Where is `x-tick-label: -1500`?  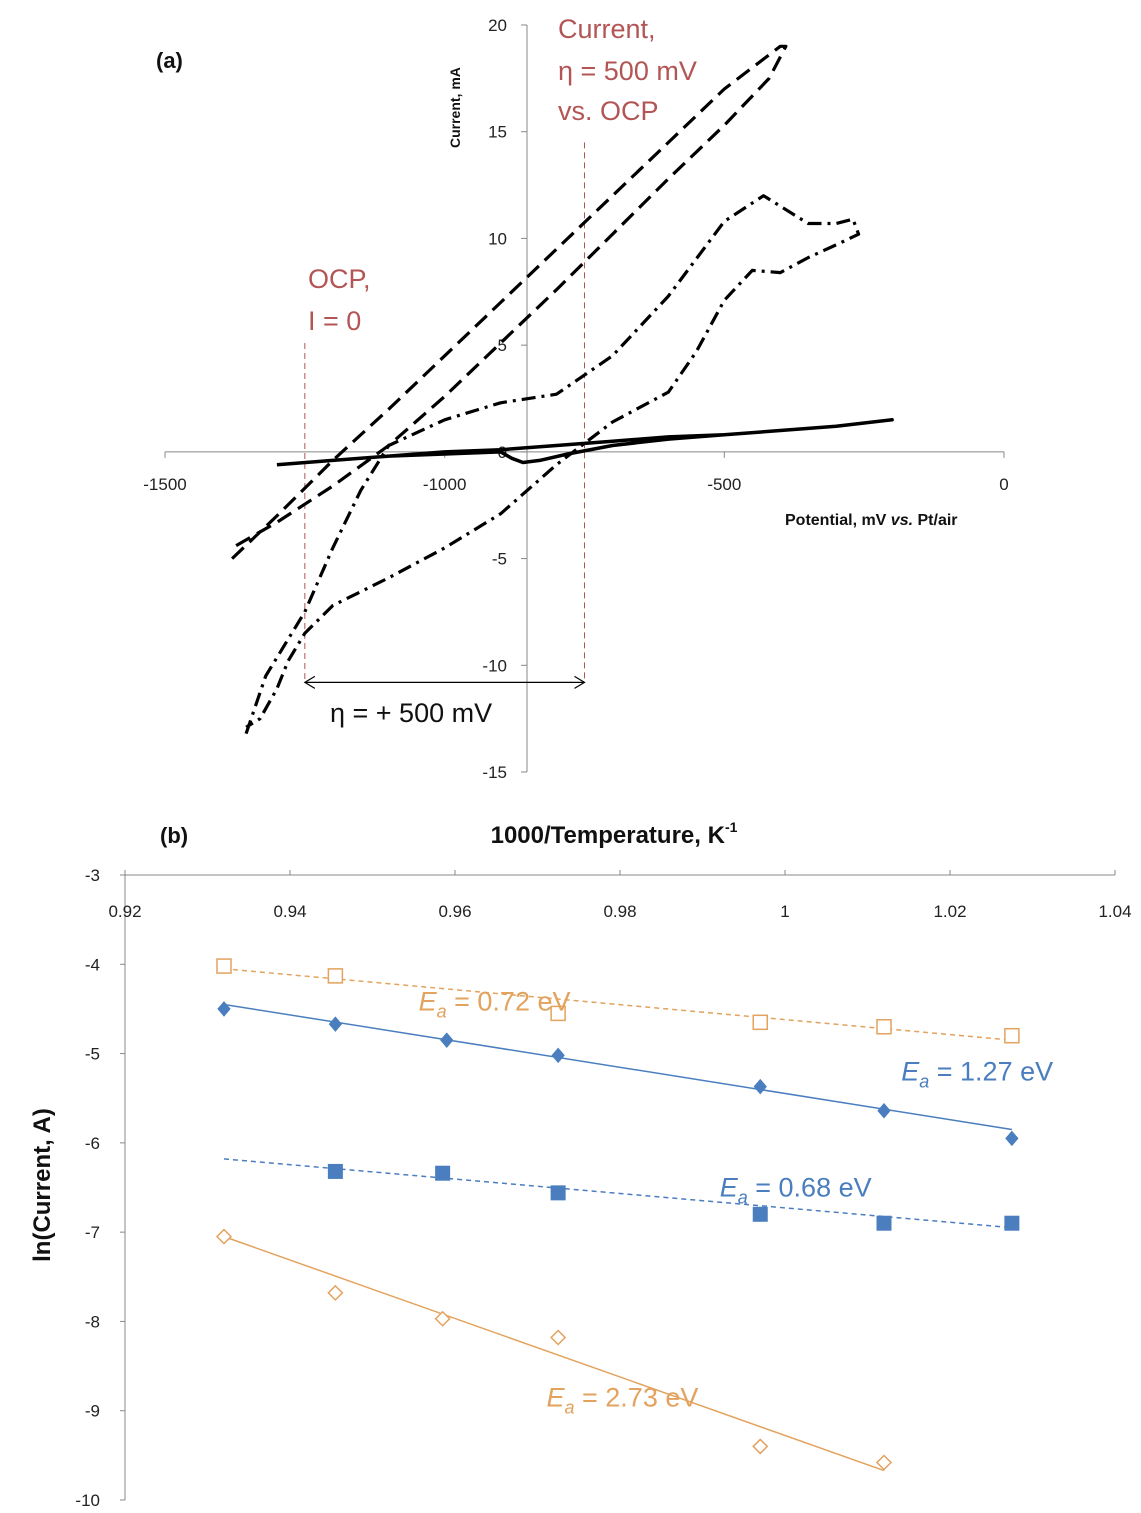 x-tick-label: -1500 is located at coordinates (164, 484).